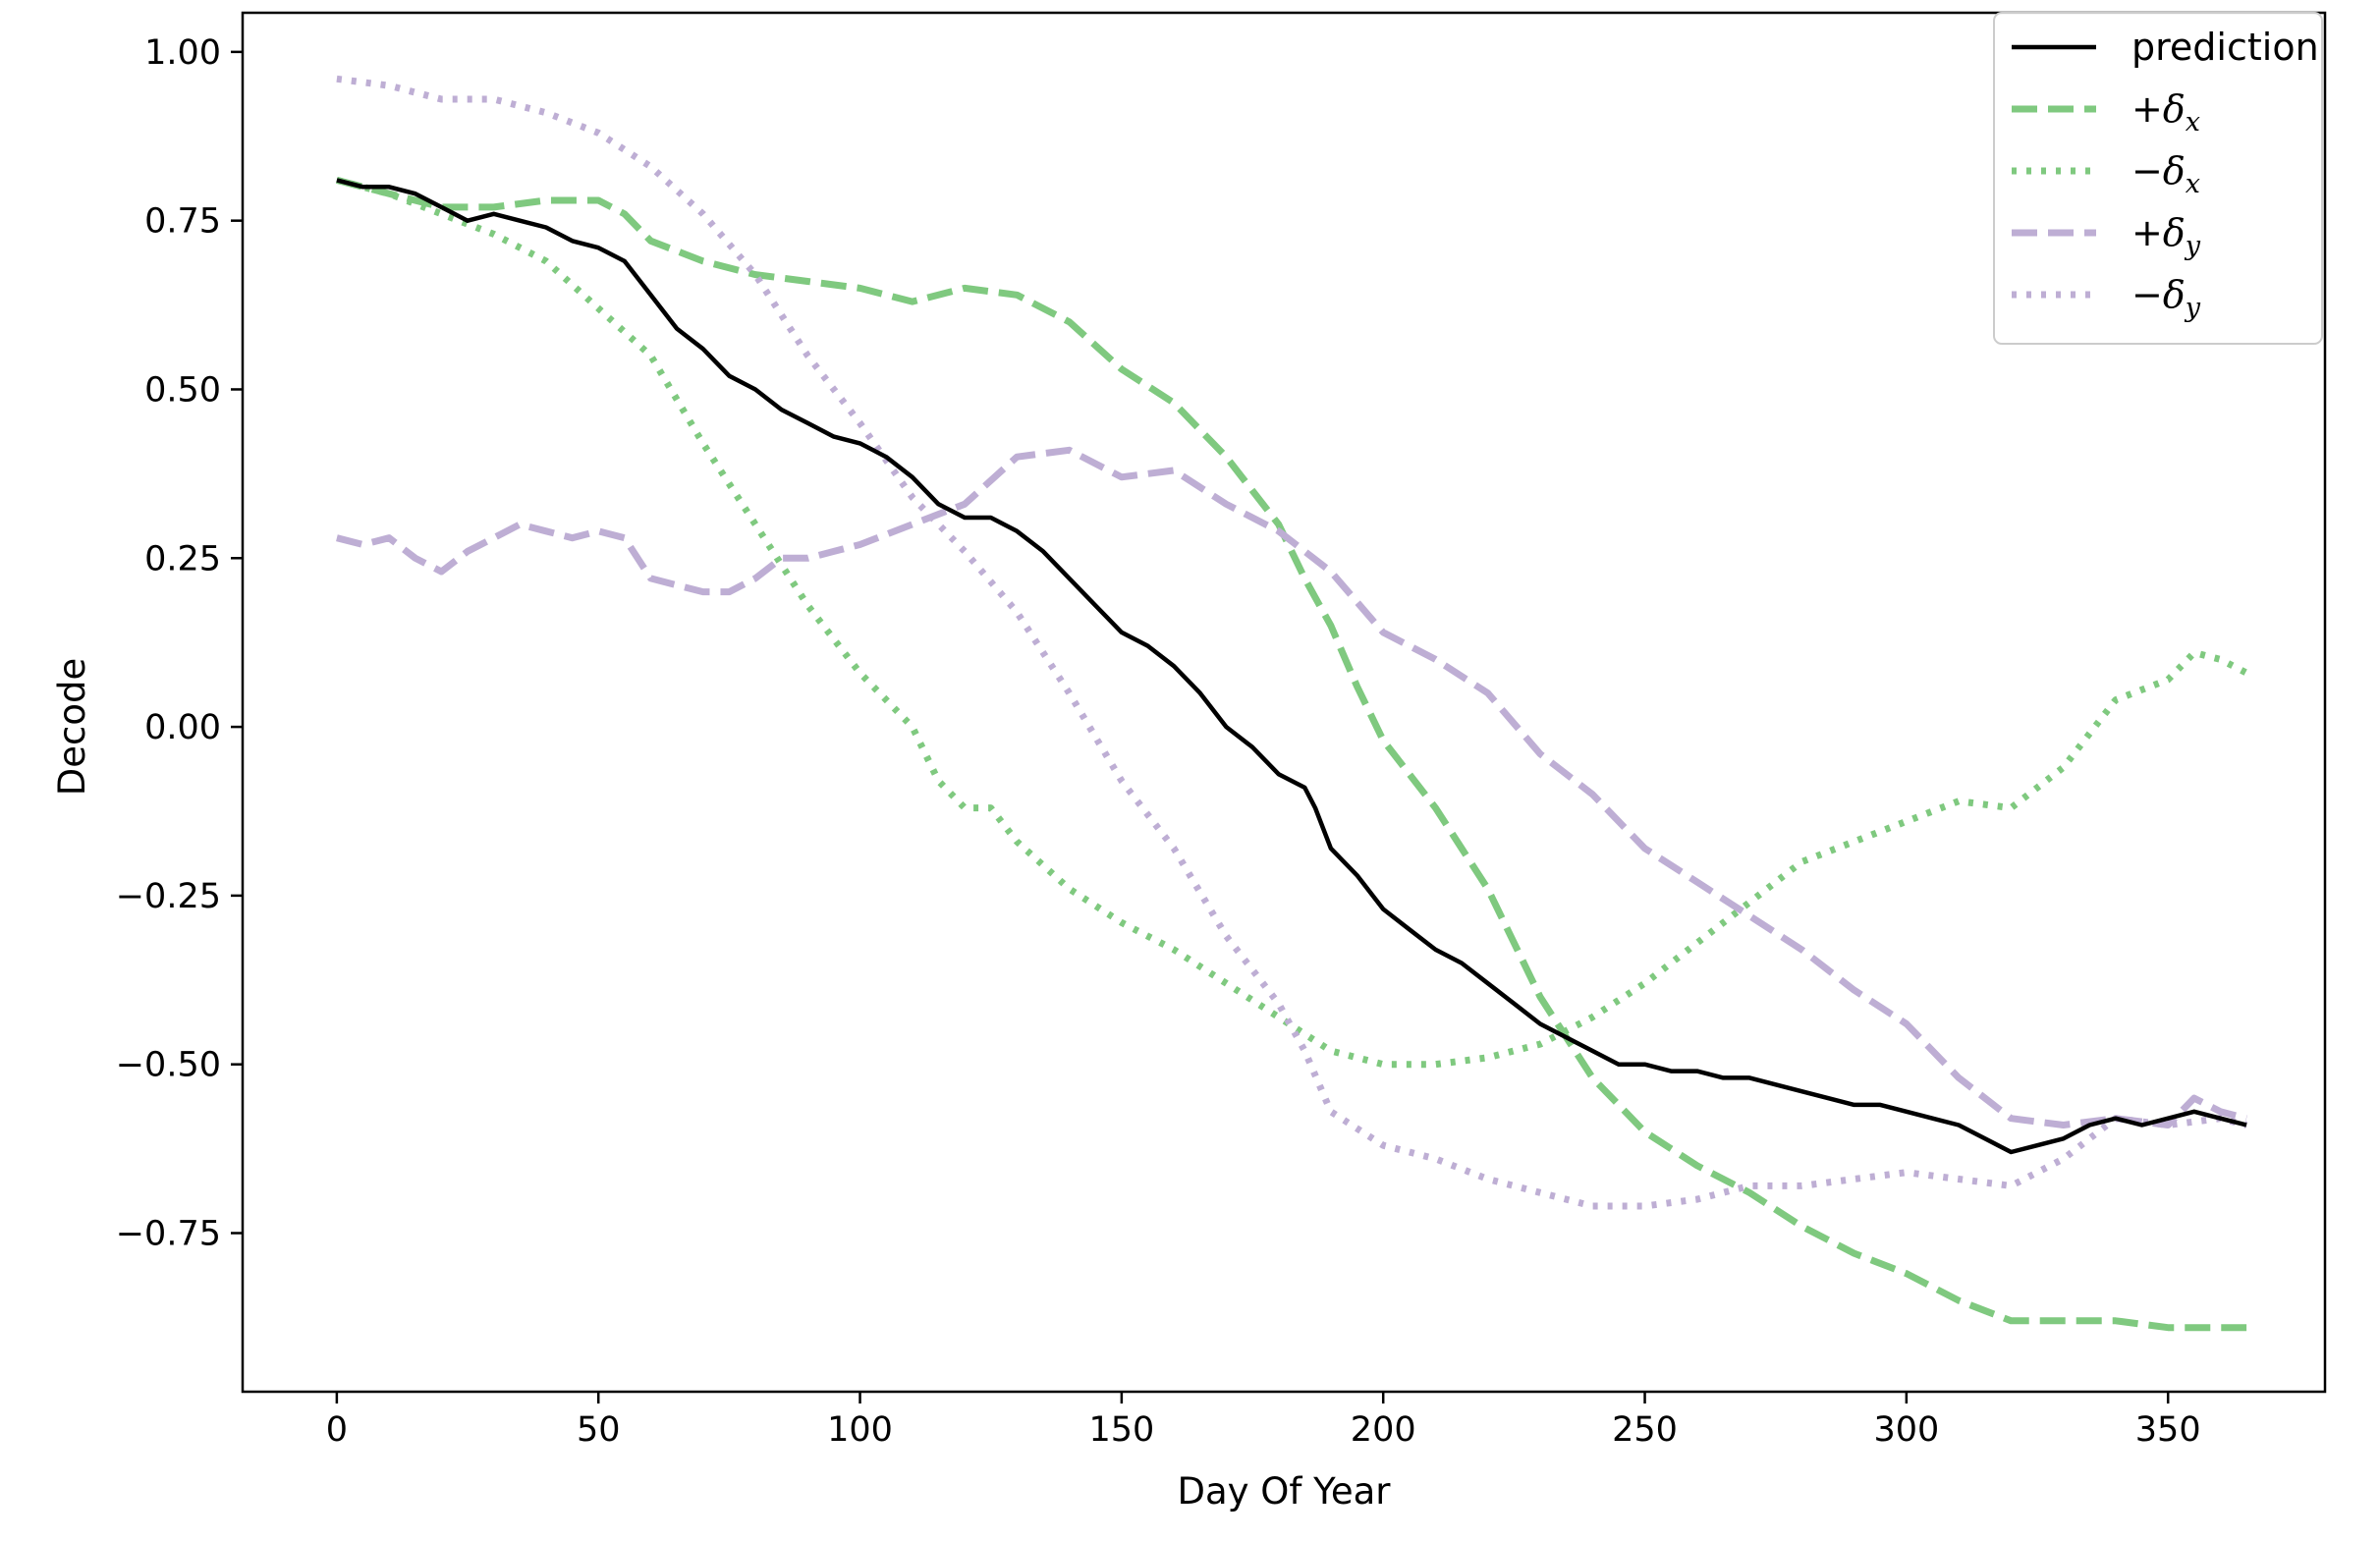 This screenshot has height=1541, width=2380. What do you see at coordinates (2225, 48) in the screenshot?
I see `legend-label-0: prediction` at bounding box center [2225, 48].